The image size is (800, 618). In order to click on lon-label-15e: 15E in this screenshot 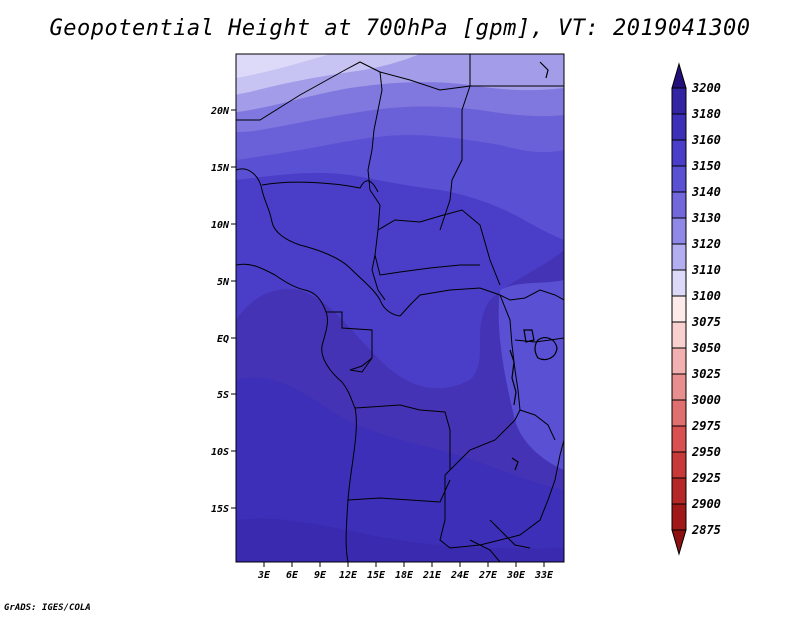, I will do `click(376, 575)`.